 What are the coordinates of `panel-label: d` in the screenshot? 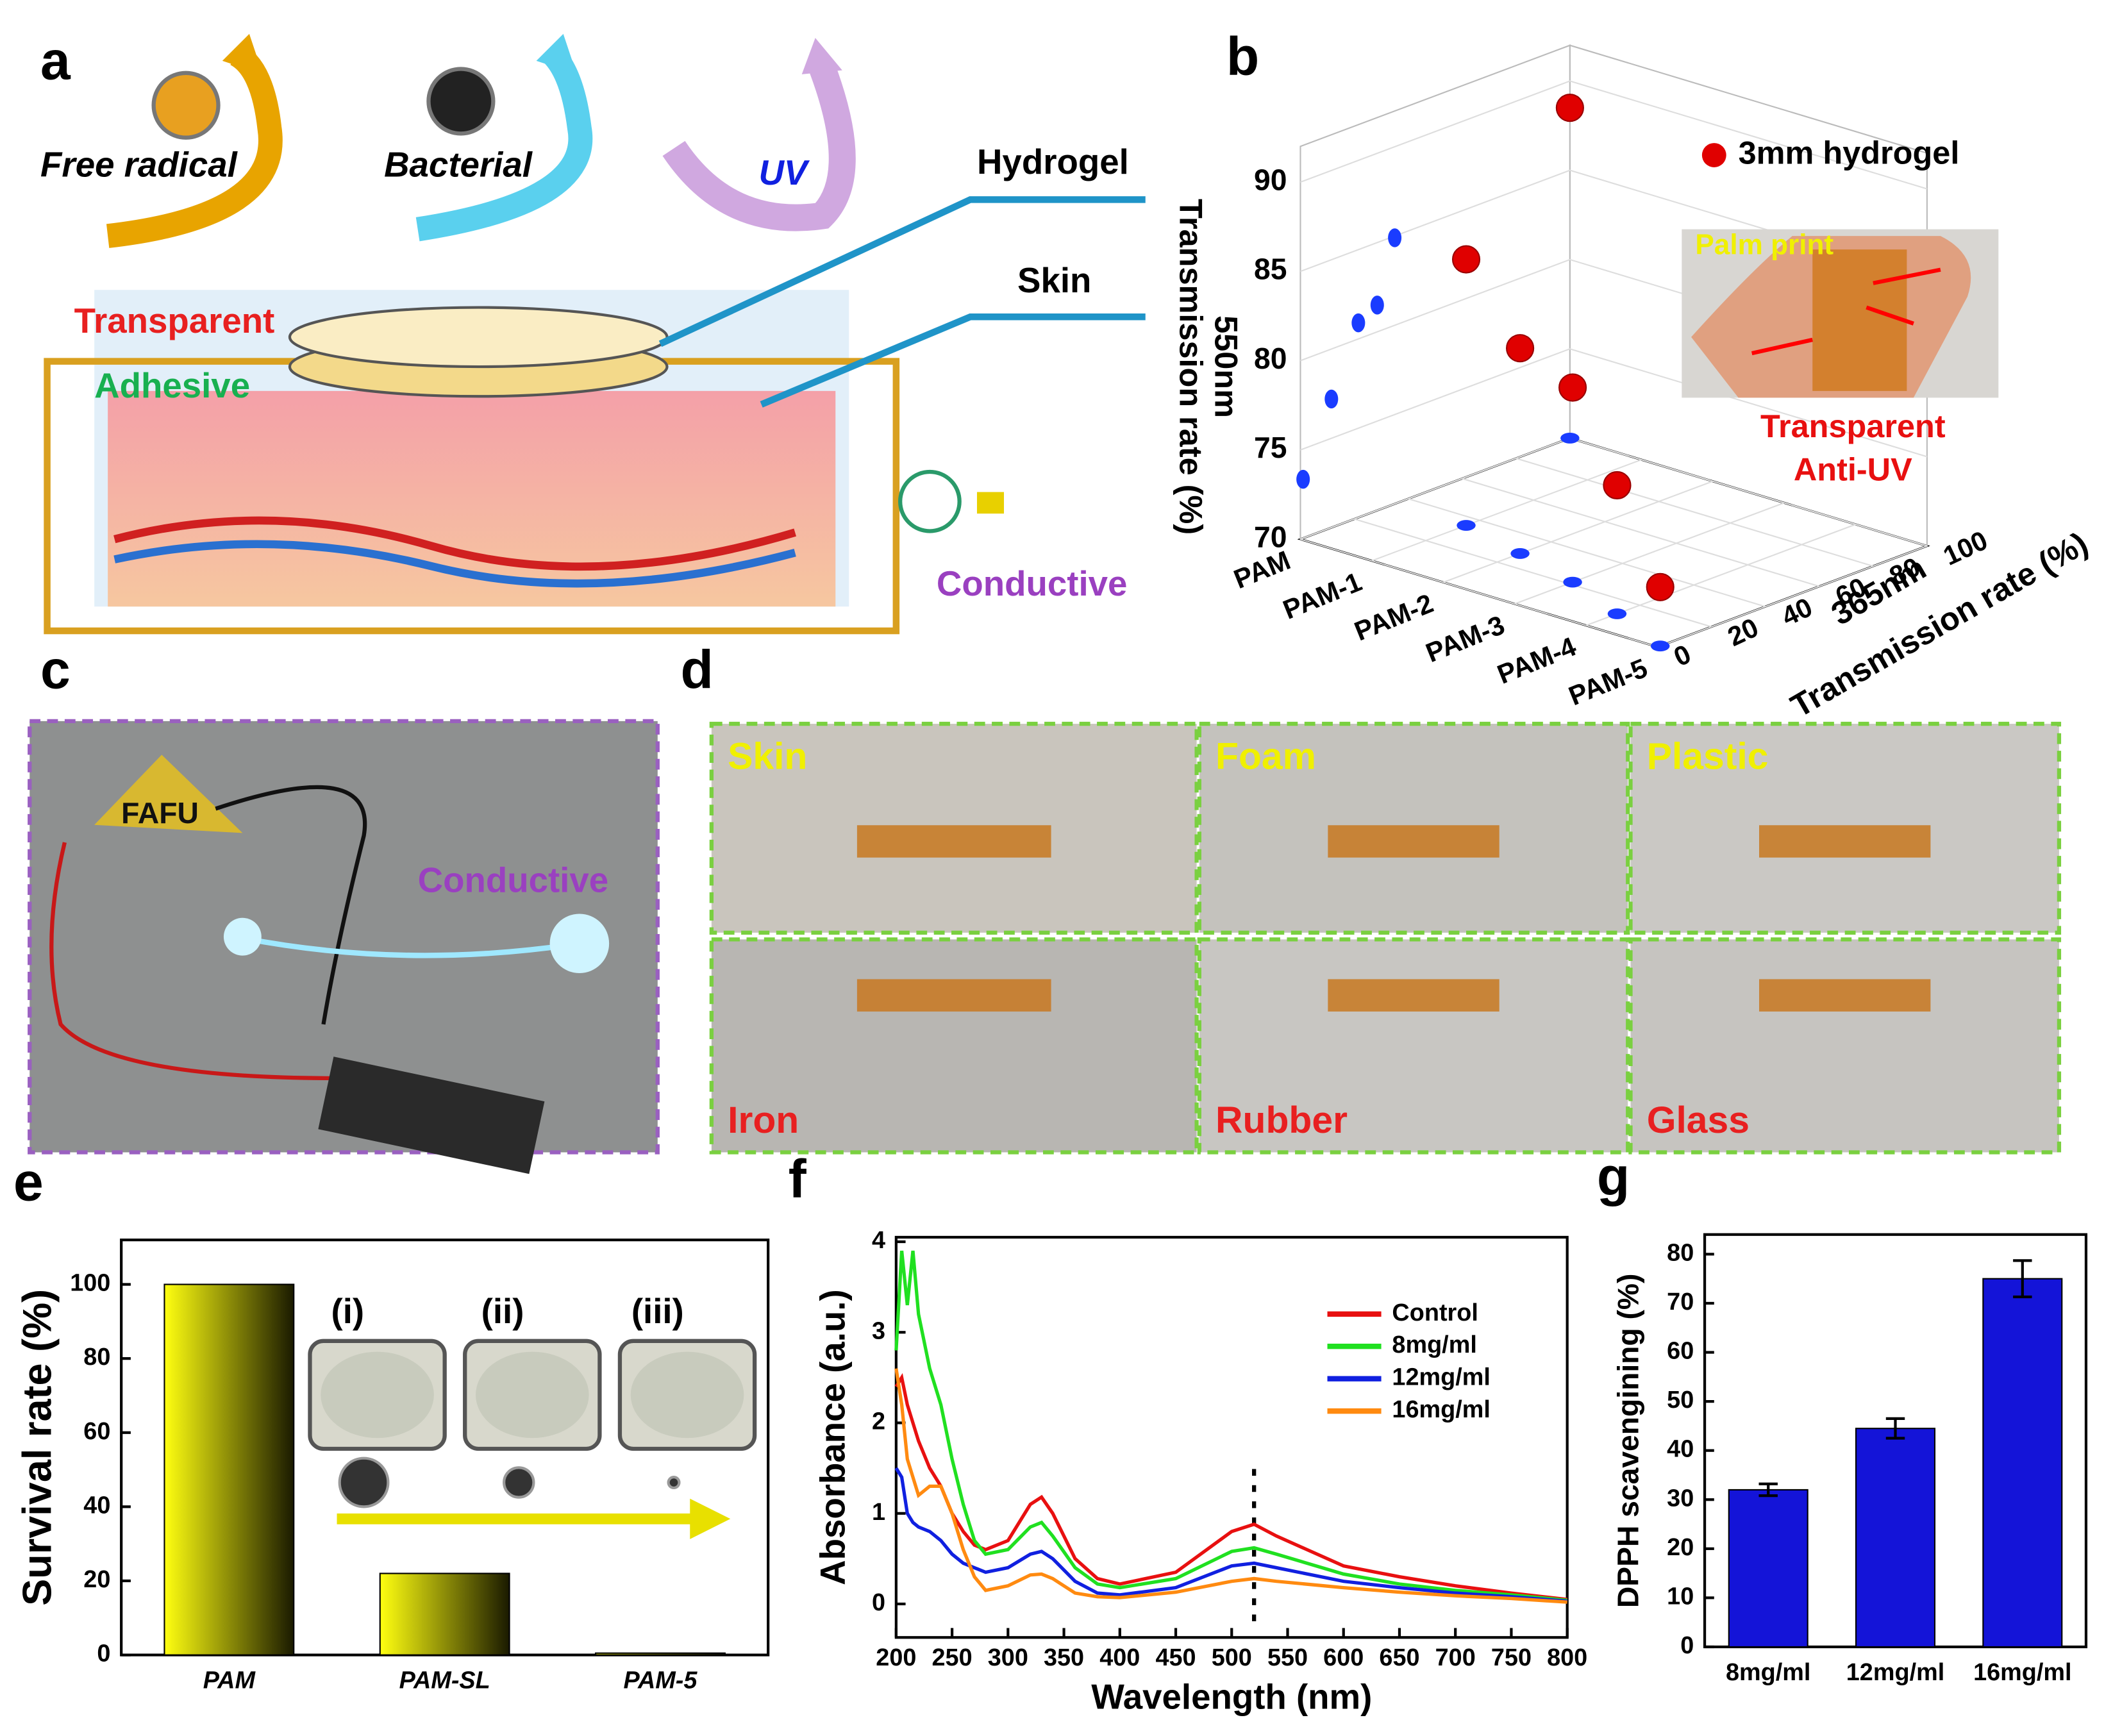 It's located at (697, 670).